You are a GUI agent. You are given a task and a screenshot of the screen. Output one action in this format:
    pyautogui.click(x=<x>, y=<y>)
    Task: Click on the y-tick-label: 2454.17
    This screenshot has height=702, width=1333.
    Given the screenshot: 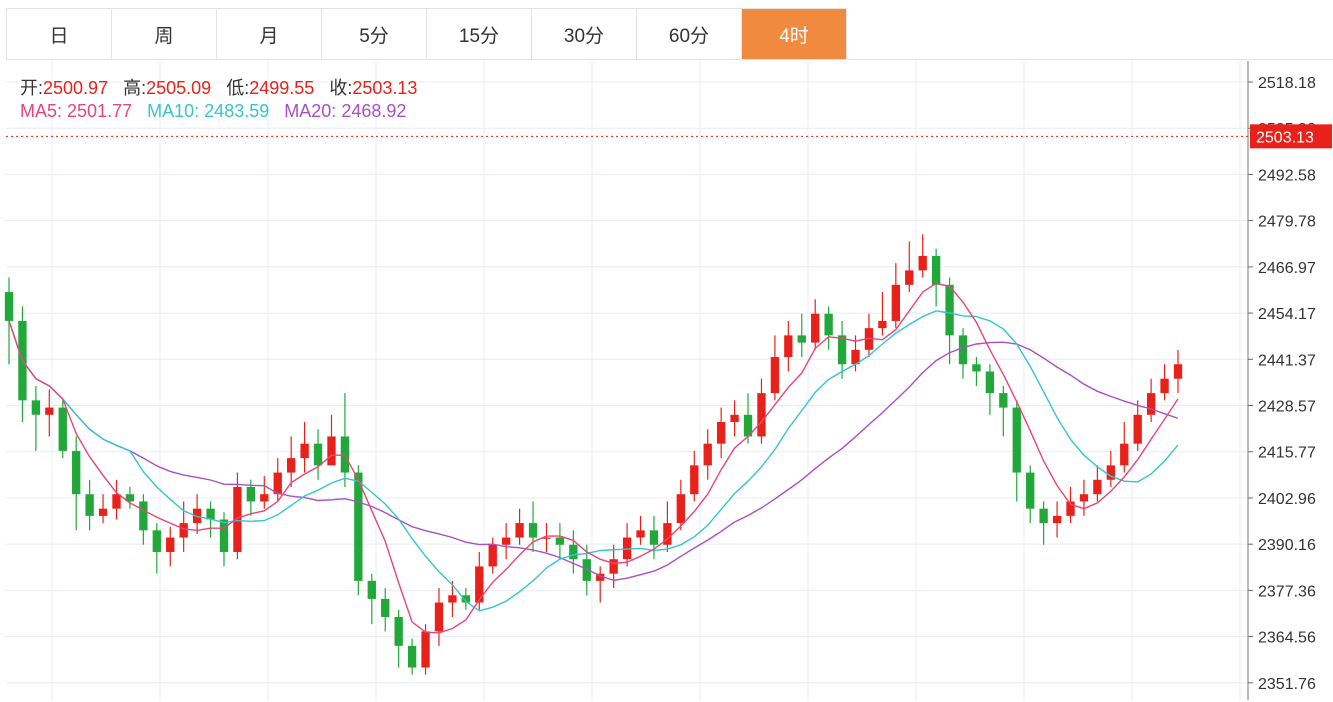 What is the action you would take?
    pyautogui.click(x=1287, y=314)
    